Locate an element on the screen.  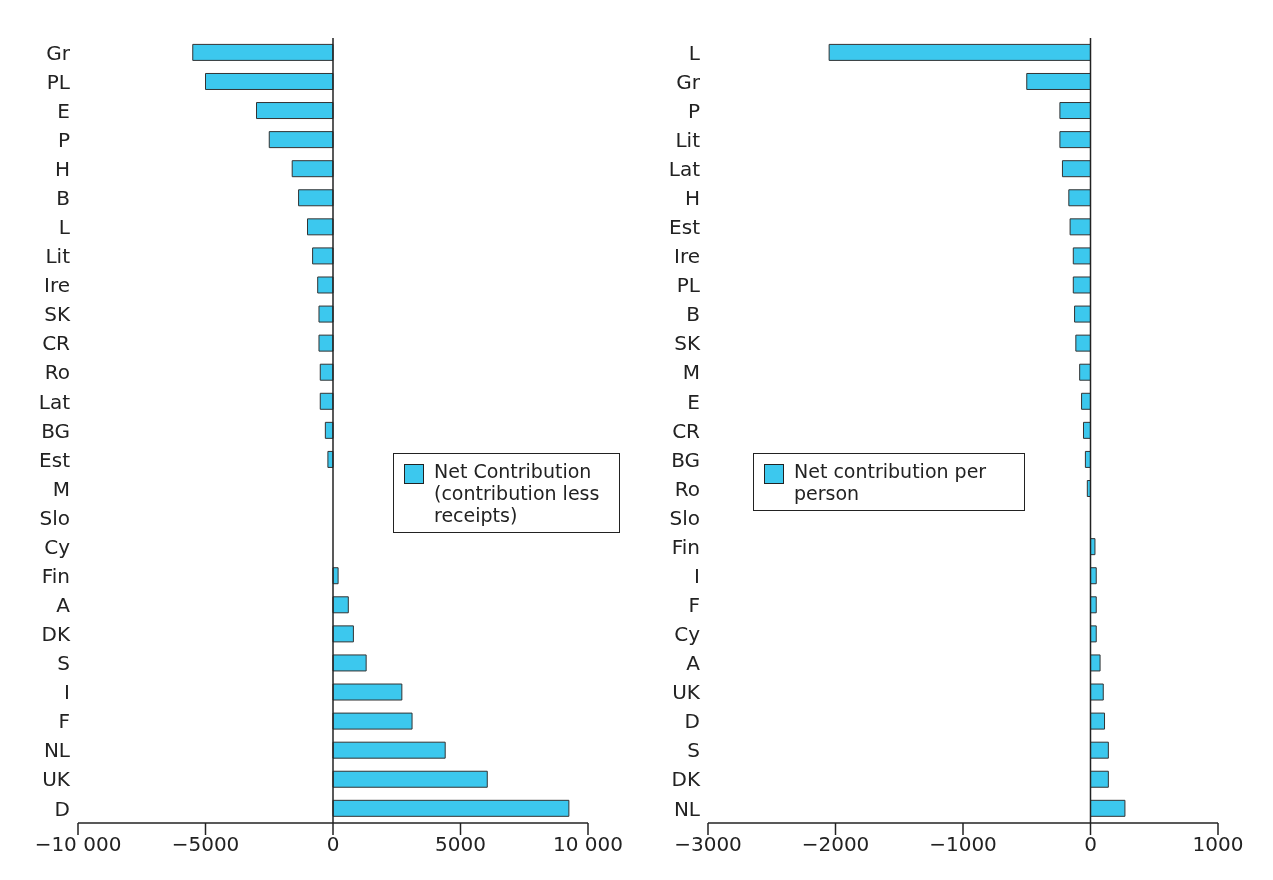
legend-label: Net Contribution (contribution less receipts) is located at coordinates (517, 493).